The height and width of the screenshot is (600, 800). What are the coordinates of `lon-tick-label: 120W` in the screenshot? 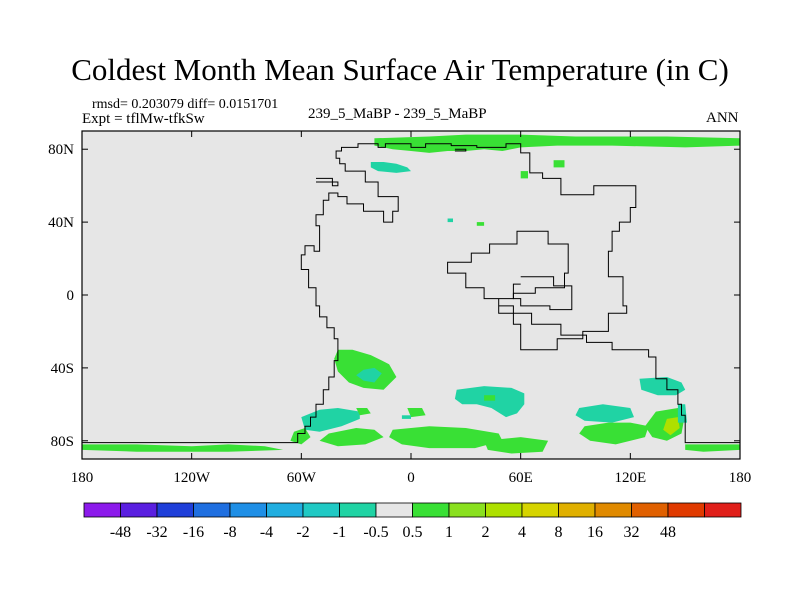 It's located at (192, 478).